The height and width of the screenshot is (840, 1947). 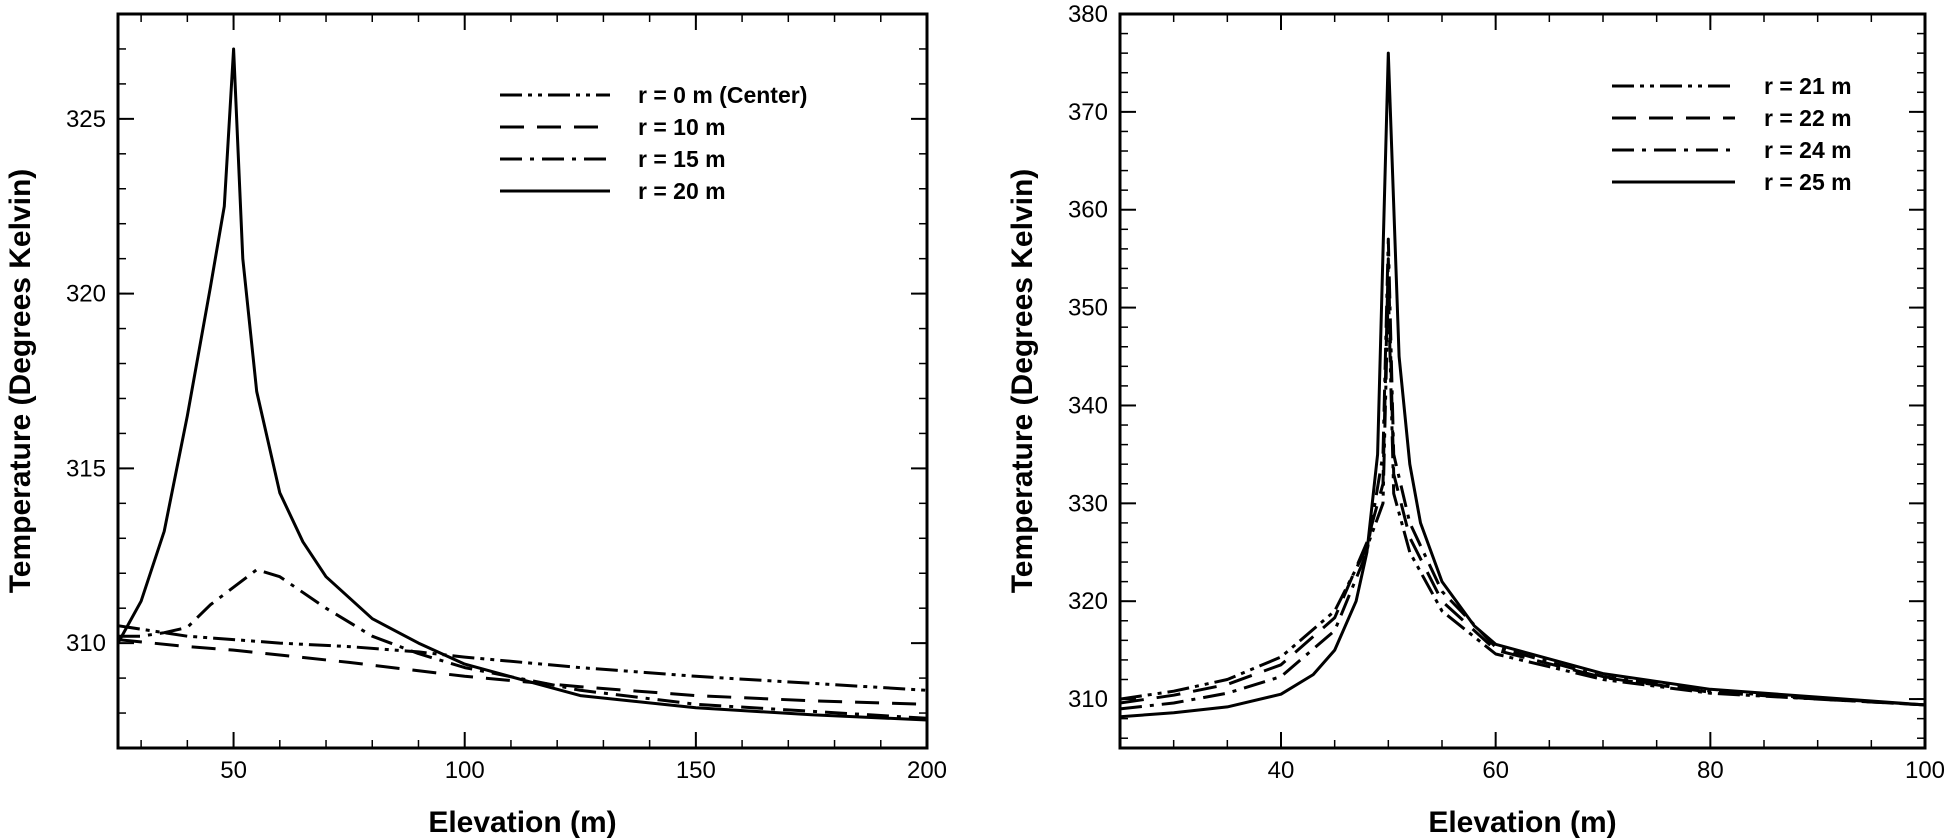 I want to click on legend-label-1: r = 21 m, so click(x=1808, y=86).